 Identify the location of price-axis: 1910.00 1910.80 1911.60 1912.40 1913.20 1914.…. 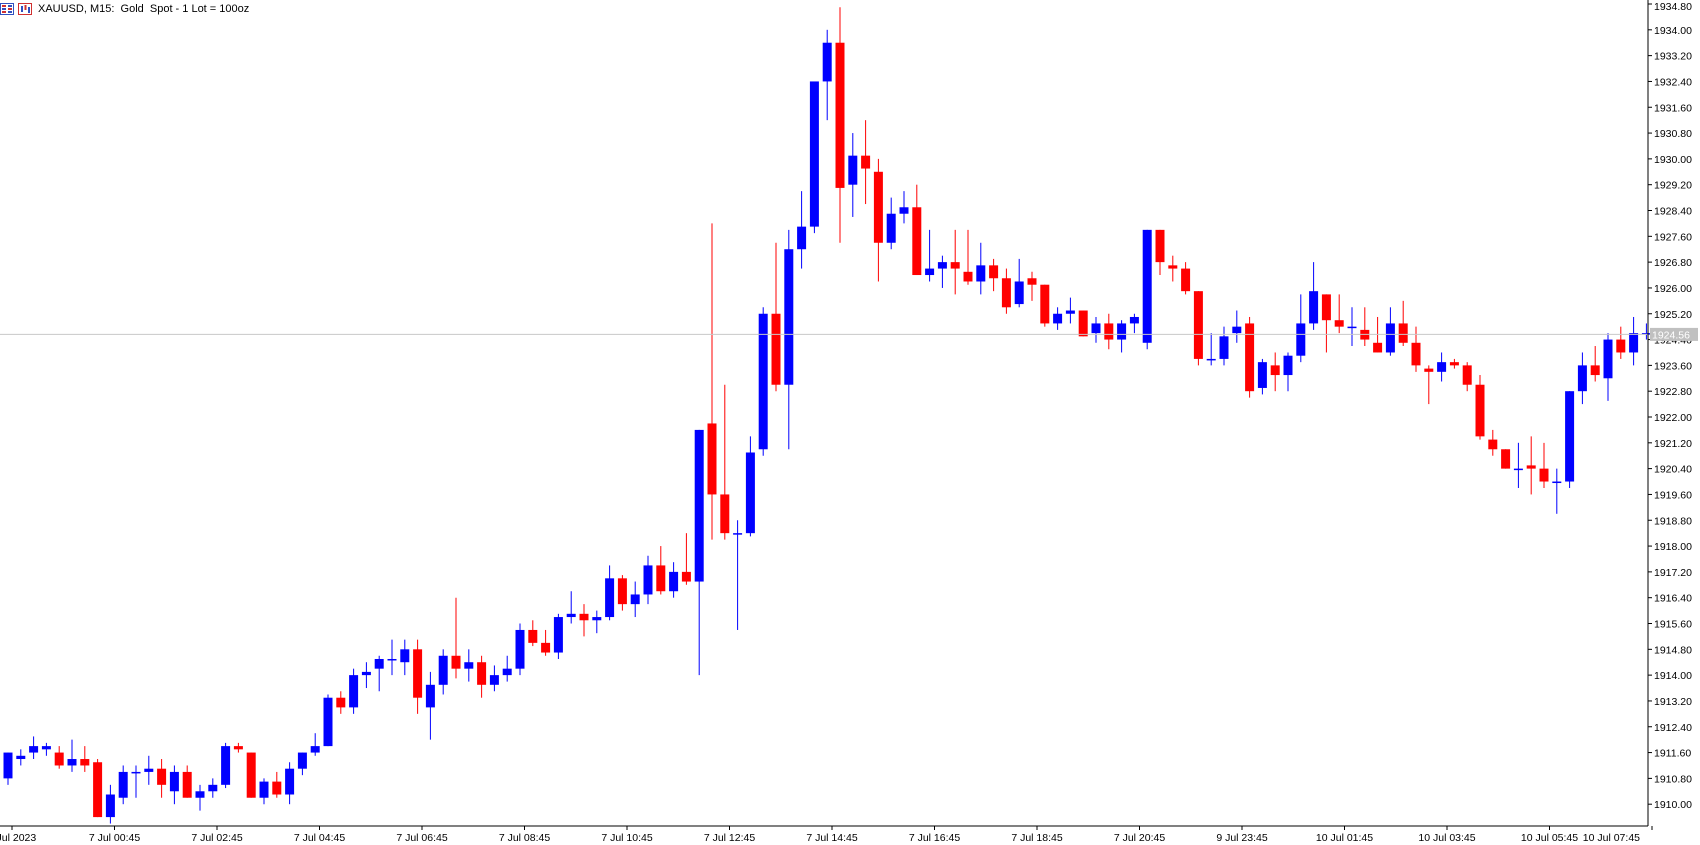
(1669, 413).